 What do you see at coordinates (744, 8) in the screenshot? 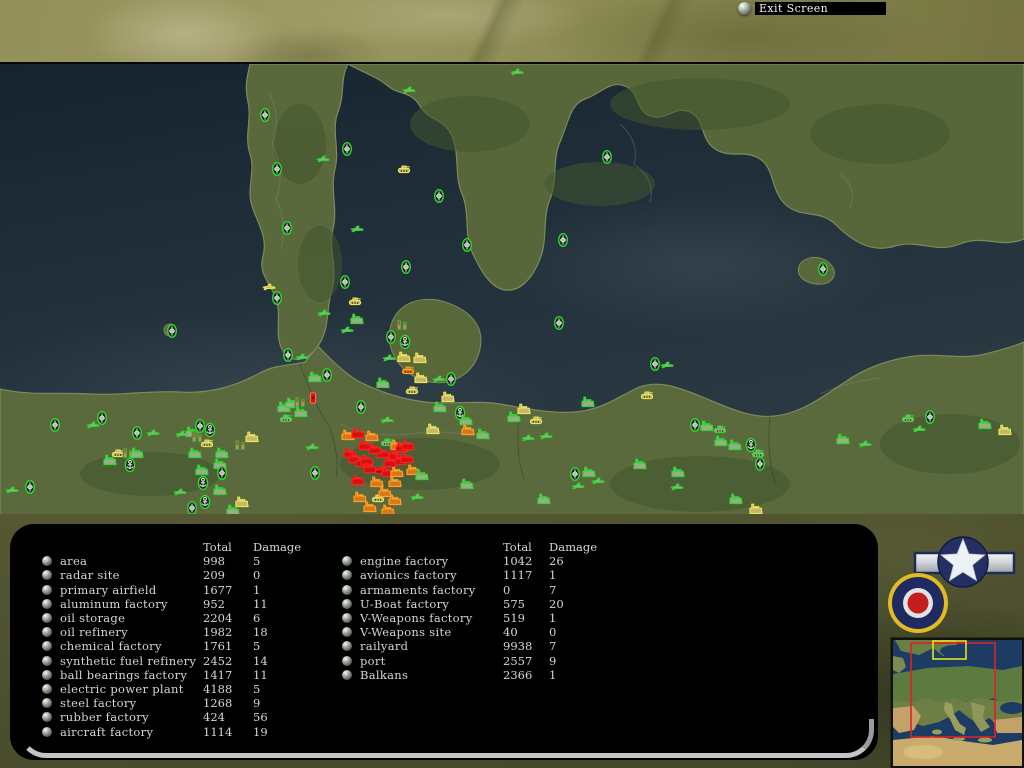
I see `exit-button-sphere-icon` at bounding box center [744, 8].